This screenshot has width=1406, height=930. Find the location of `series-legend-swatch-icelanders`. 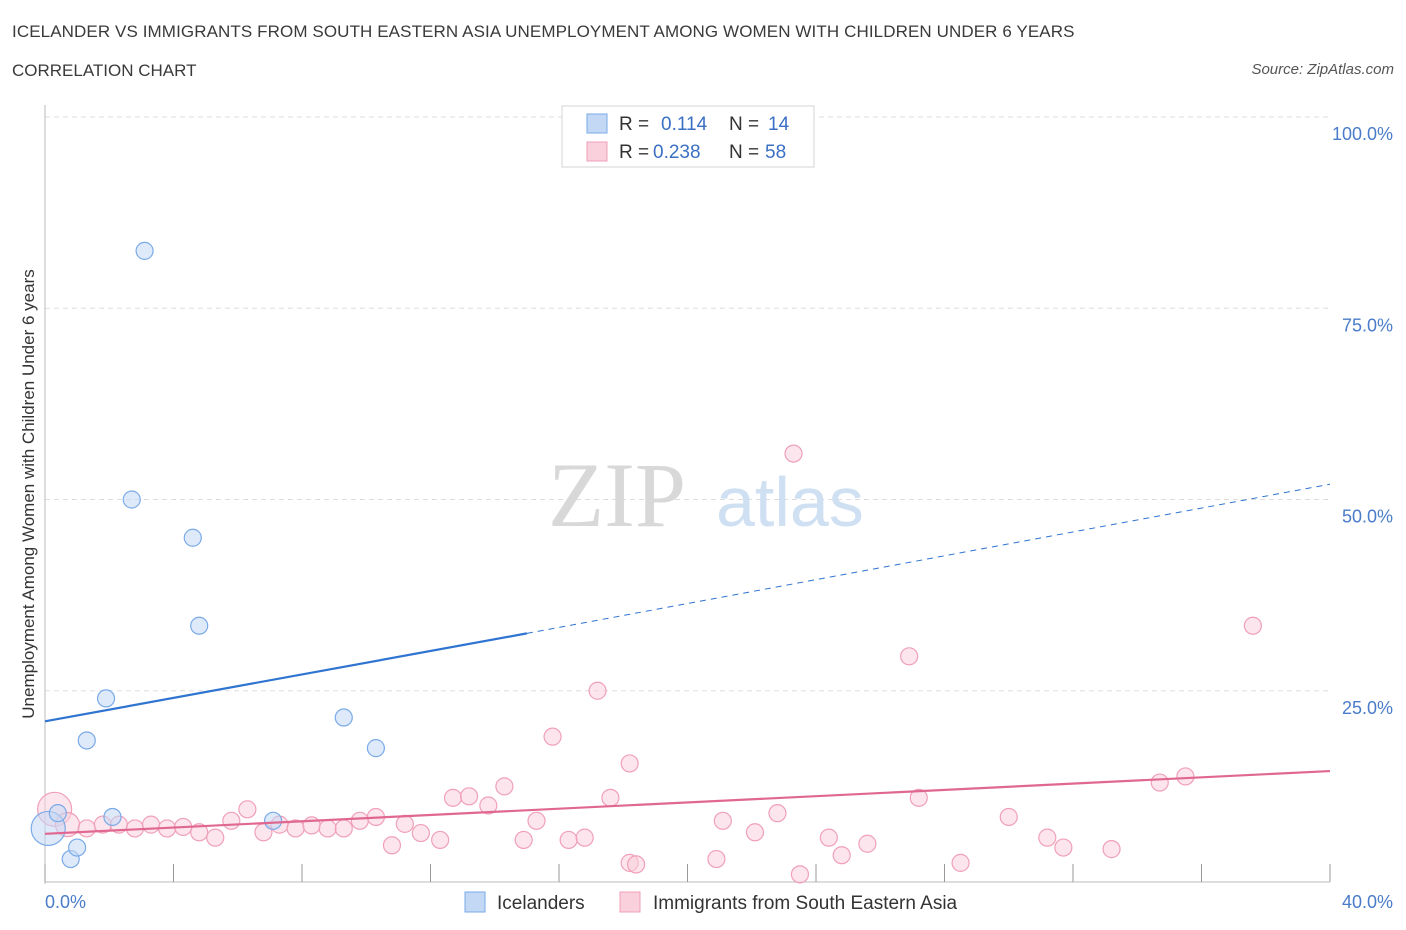

series-legend-swatch-icelanders is located at coordinates (475, 902).